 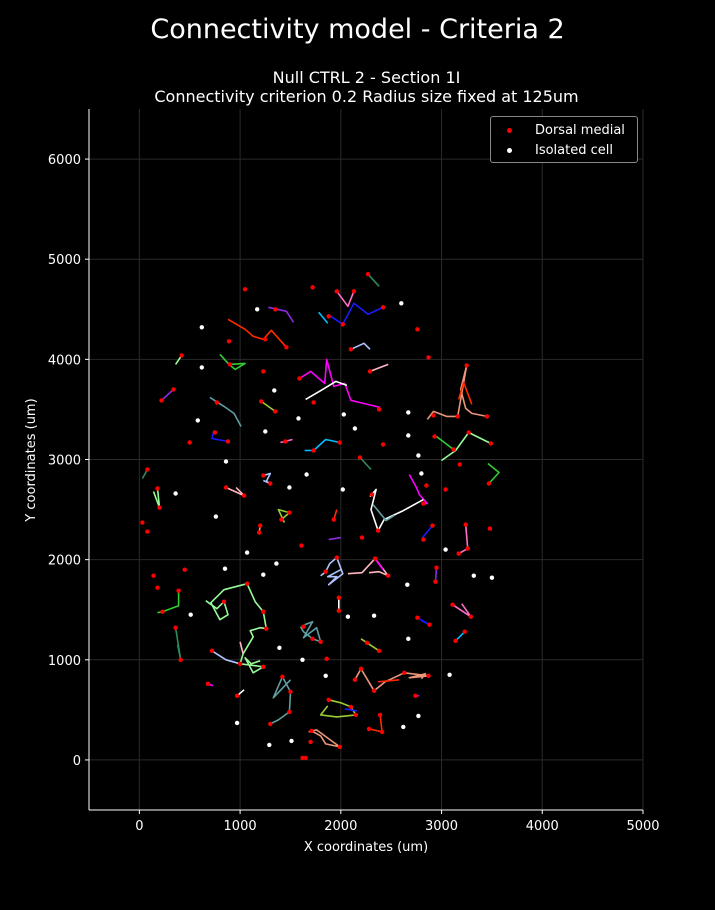 I want to click on chart-title-line1: Null CTRL 2 - Section 1I, so click(x=366, y=77).